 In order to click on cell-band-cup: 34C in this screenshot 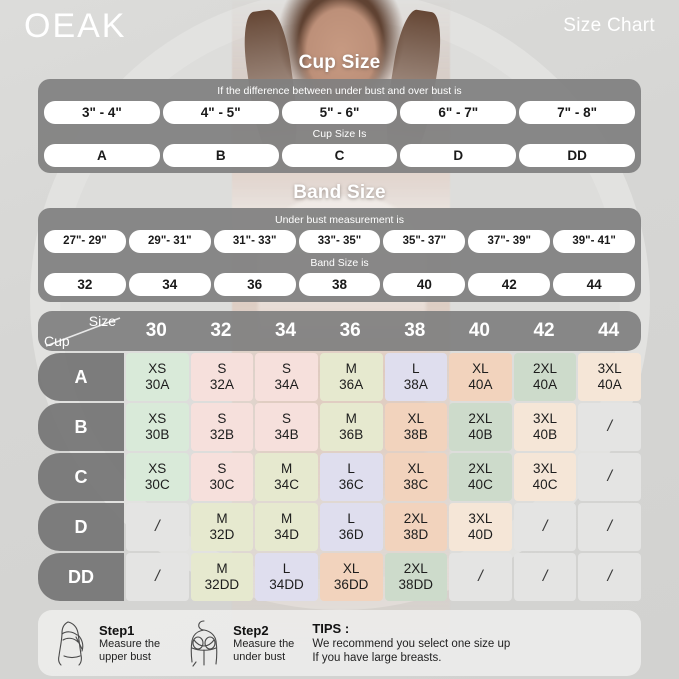, I will do `click(286, 484)`.